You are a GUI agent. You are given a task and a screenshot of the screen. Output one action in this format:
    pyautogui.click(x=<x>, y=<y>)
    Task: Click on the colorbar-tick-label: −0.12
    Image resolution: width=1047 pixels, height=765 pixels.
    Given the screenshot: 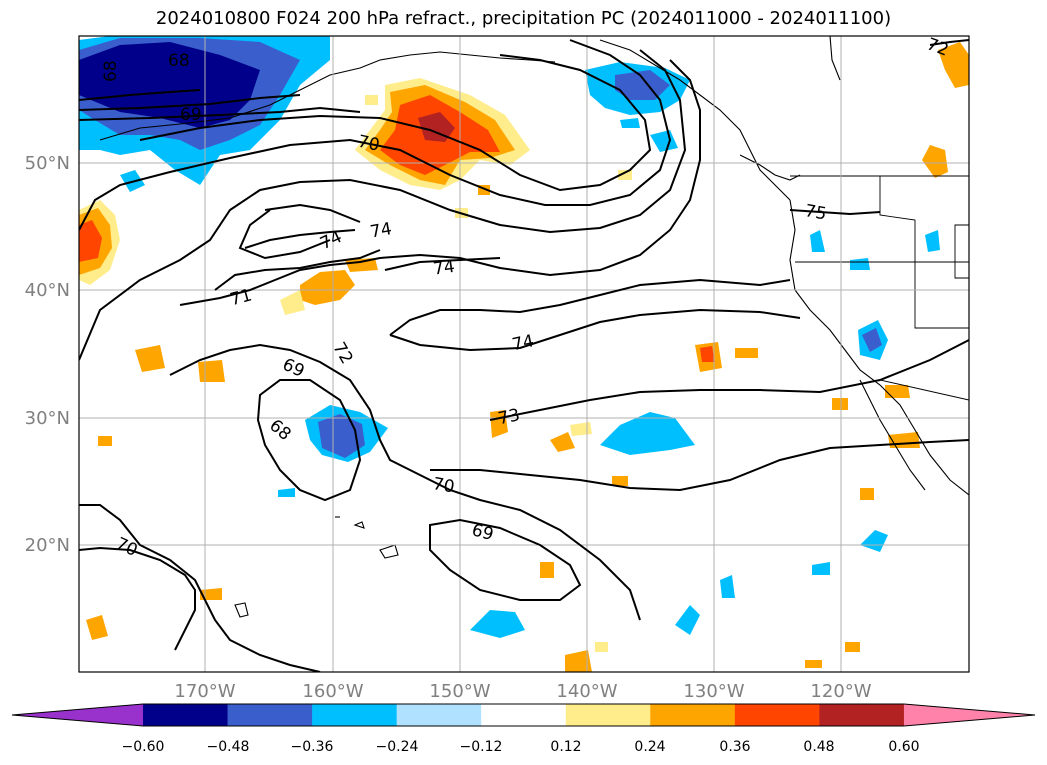 What is the action you would take?
    pyautogui.click(x=481, y=747)
    